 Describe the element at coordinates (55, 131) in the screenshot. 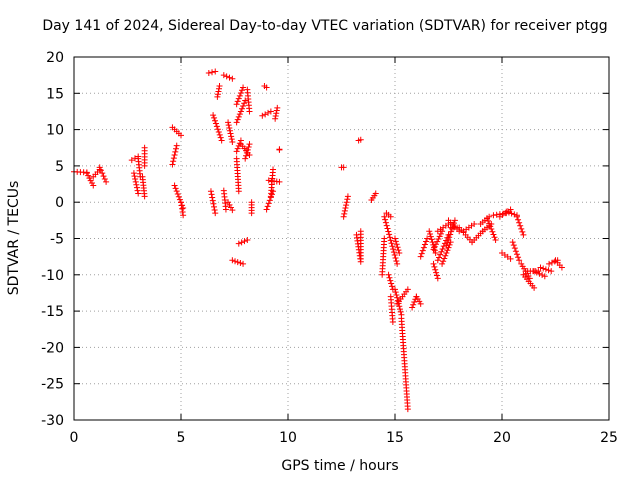

I see `y-tick-label: 10` at that location.